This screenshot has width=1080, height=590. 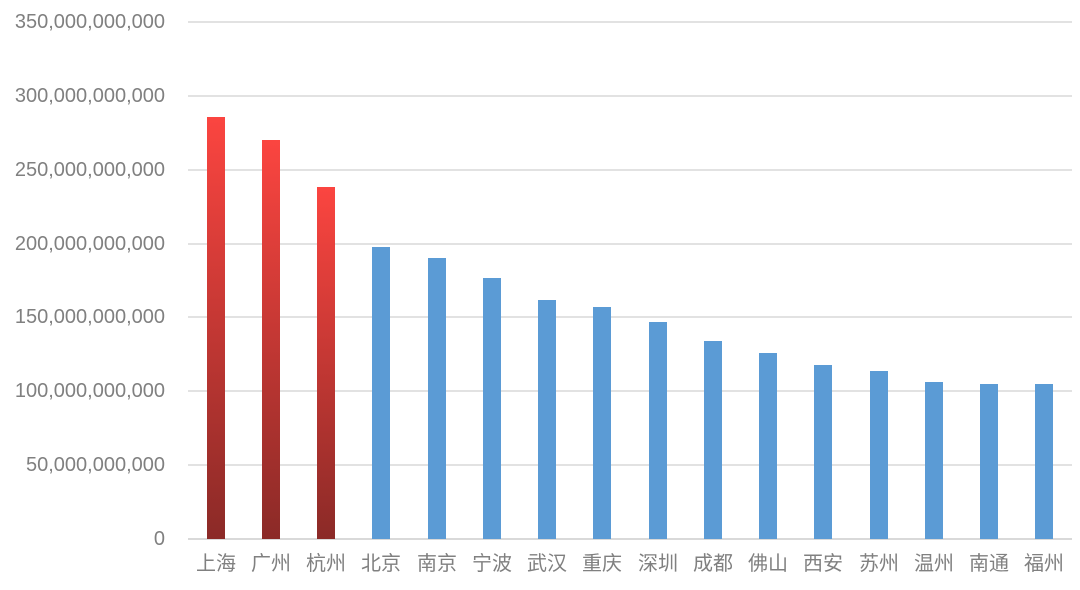 I want to click on y-axis-tick-label: 200,000,000,000, so click(x=89, y=244).